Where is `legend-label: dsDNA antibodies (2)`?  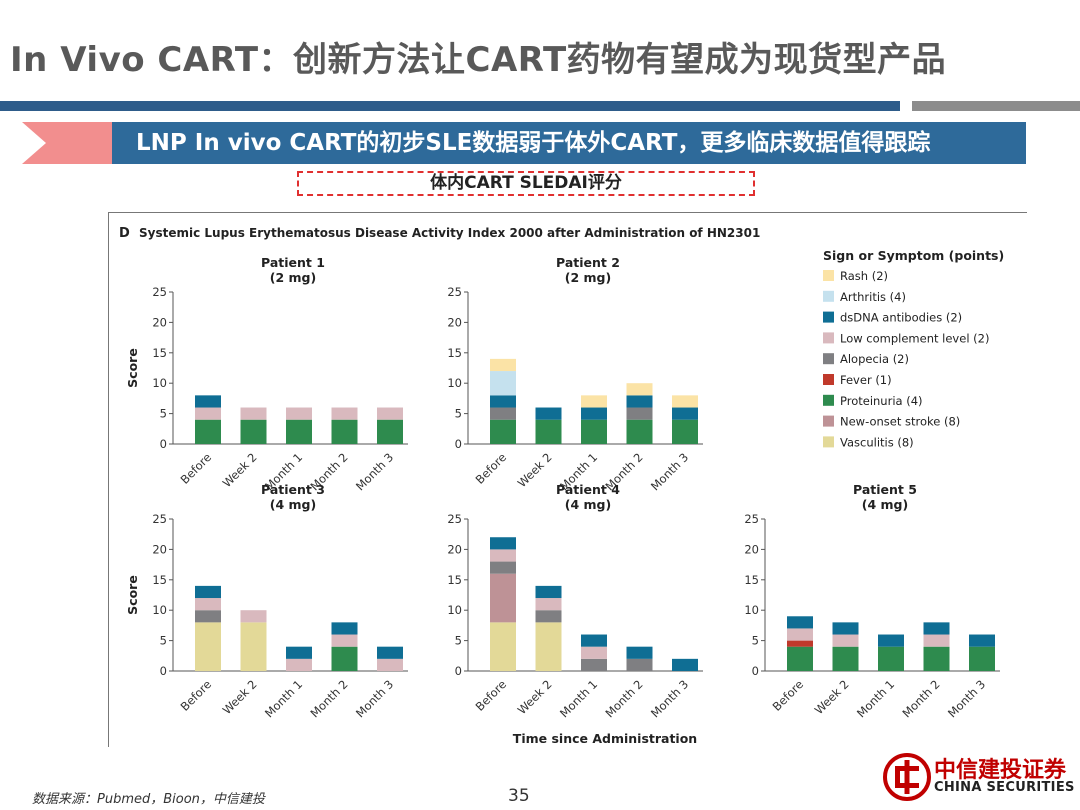 legend-label: dsDNA antibodies (2) is located at coordinates (901, 318).